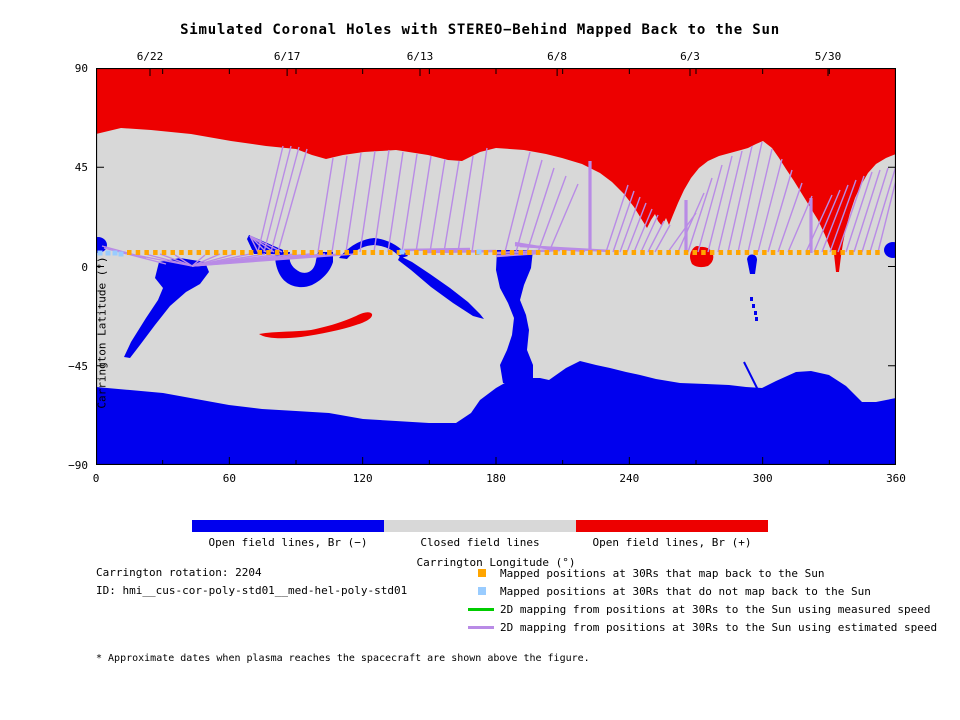 This screenshot has width=960, height=720. I want to click on colorbar-segment-label: Open field lines, Br (+), so click(672, 542).